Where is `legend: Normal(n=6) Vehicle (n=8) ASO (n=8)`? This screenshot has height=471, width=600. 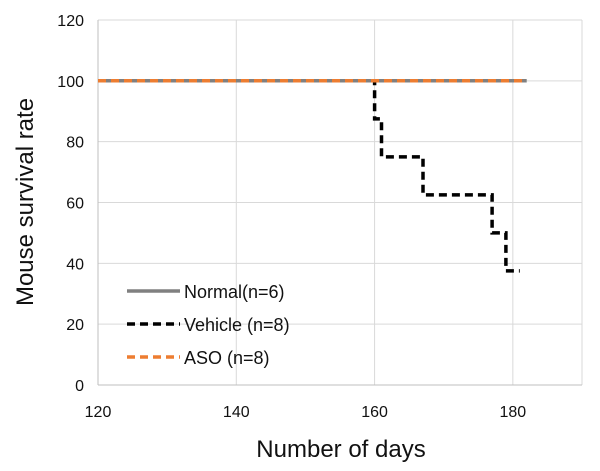
legend: Normal(n=6) Vehicle (n=8) ASO (n=8) is located at coordinates (208, 325).